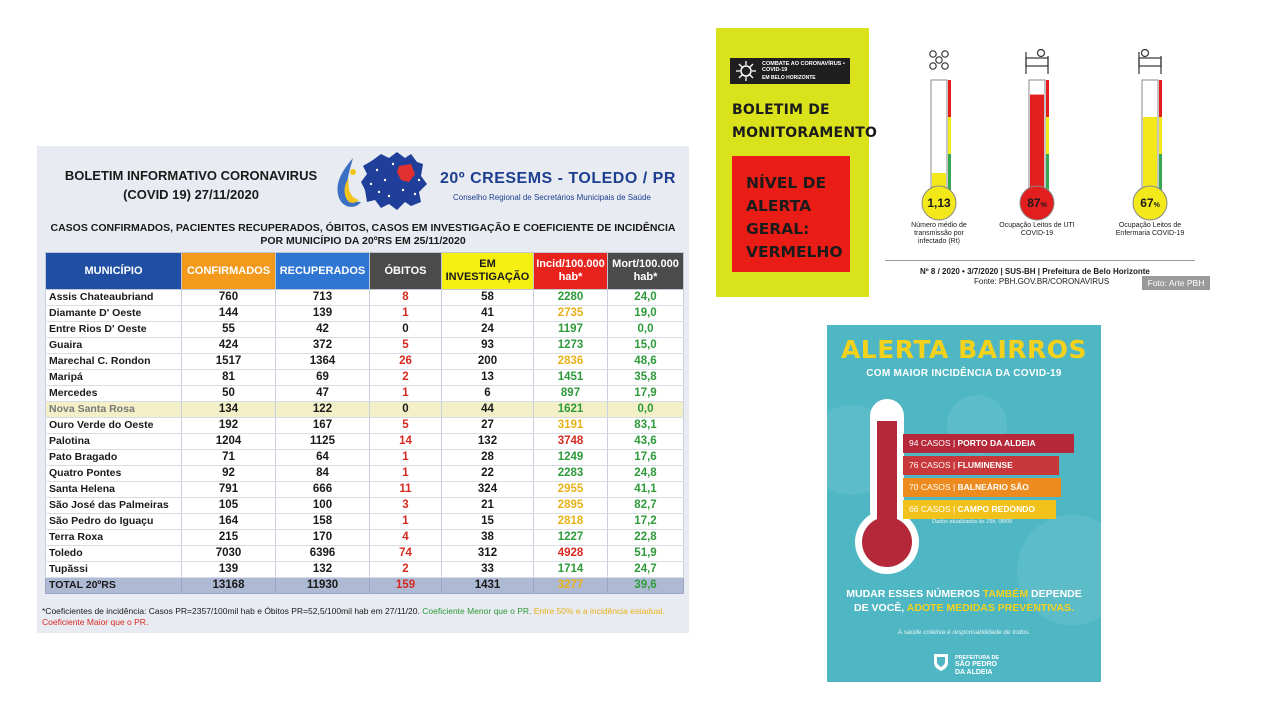 The width and height of the screenshot is (1280, 720). What do you see at coordinates (113, 521) in the screenshot?
I see `cell-municipio: São Pedro do Iguaçu` at bounding box center [113, 521].